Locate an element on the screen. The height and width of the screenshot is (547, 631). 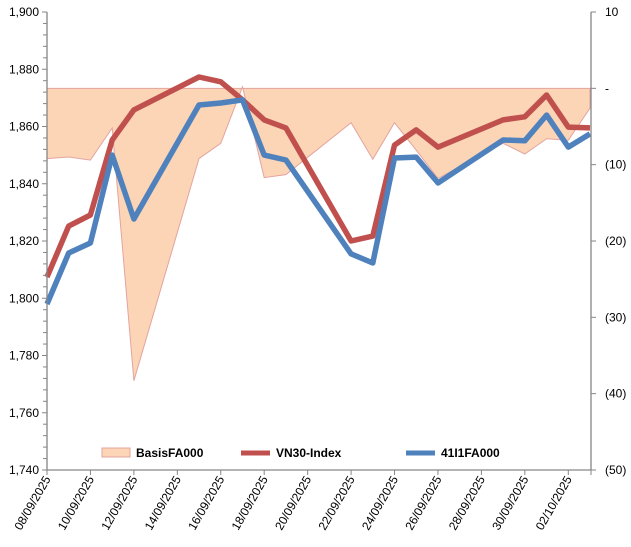
left-tick-label: 1,860 is located at coordinates (24, 127).